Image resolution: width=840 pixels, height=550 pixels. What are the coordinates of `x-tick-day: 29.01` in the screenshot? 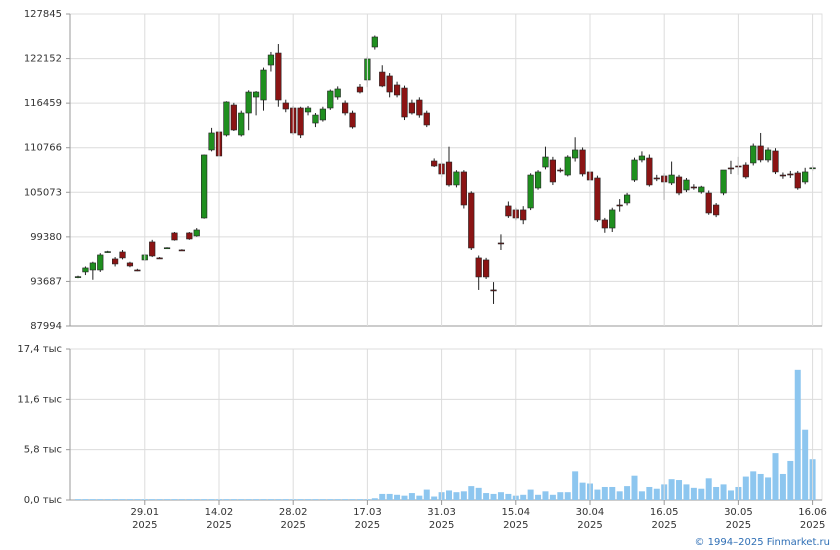 It's located at (144, 512).